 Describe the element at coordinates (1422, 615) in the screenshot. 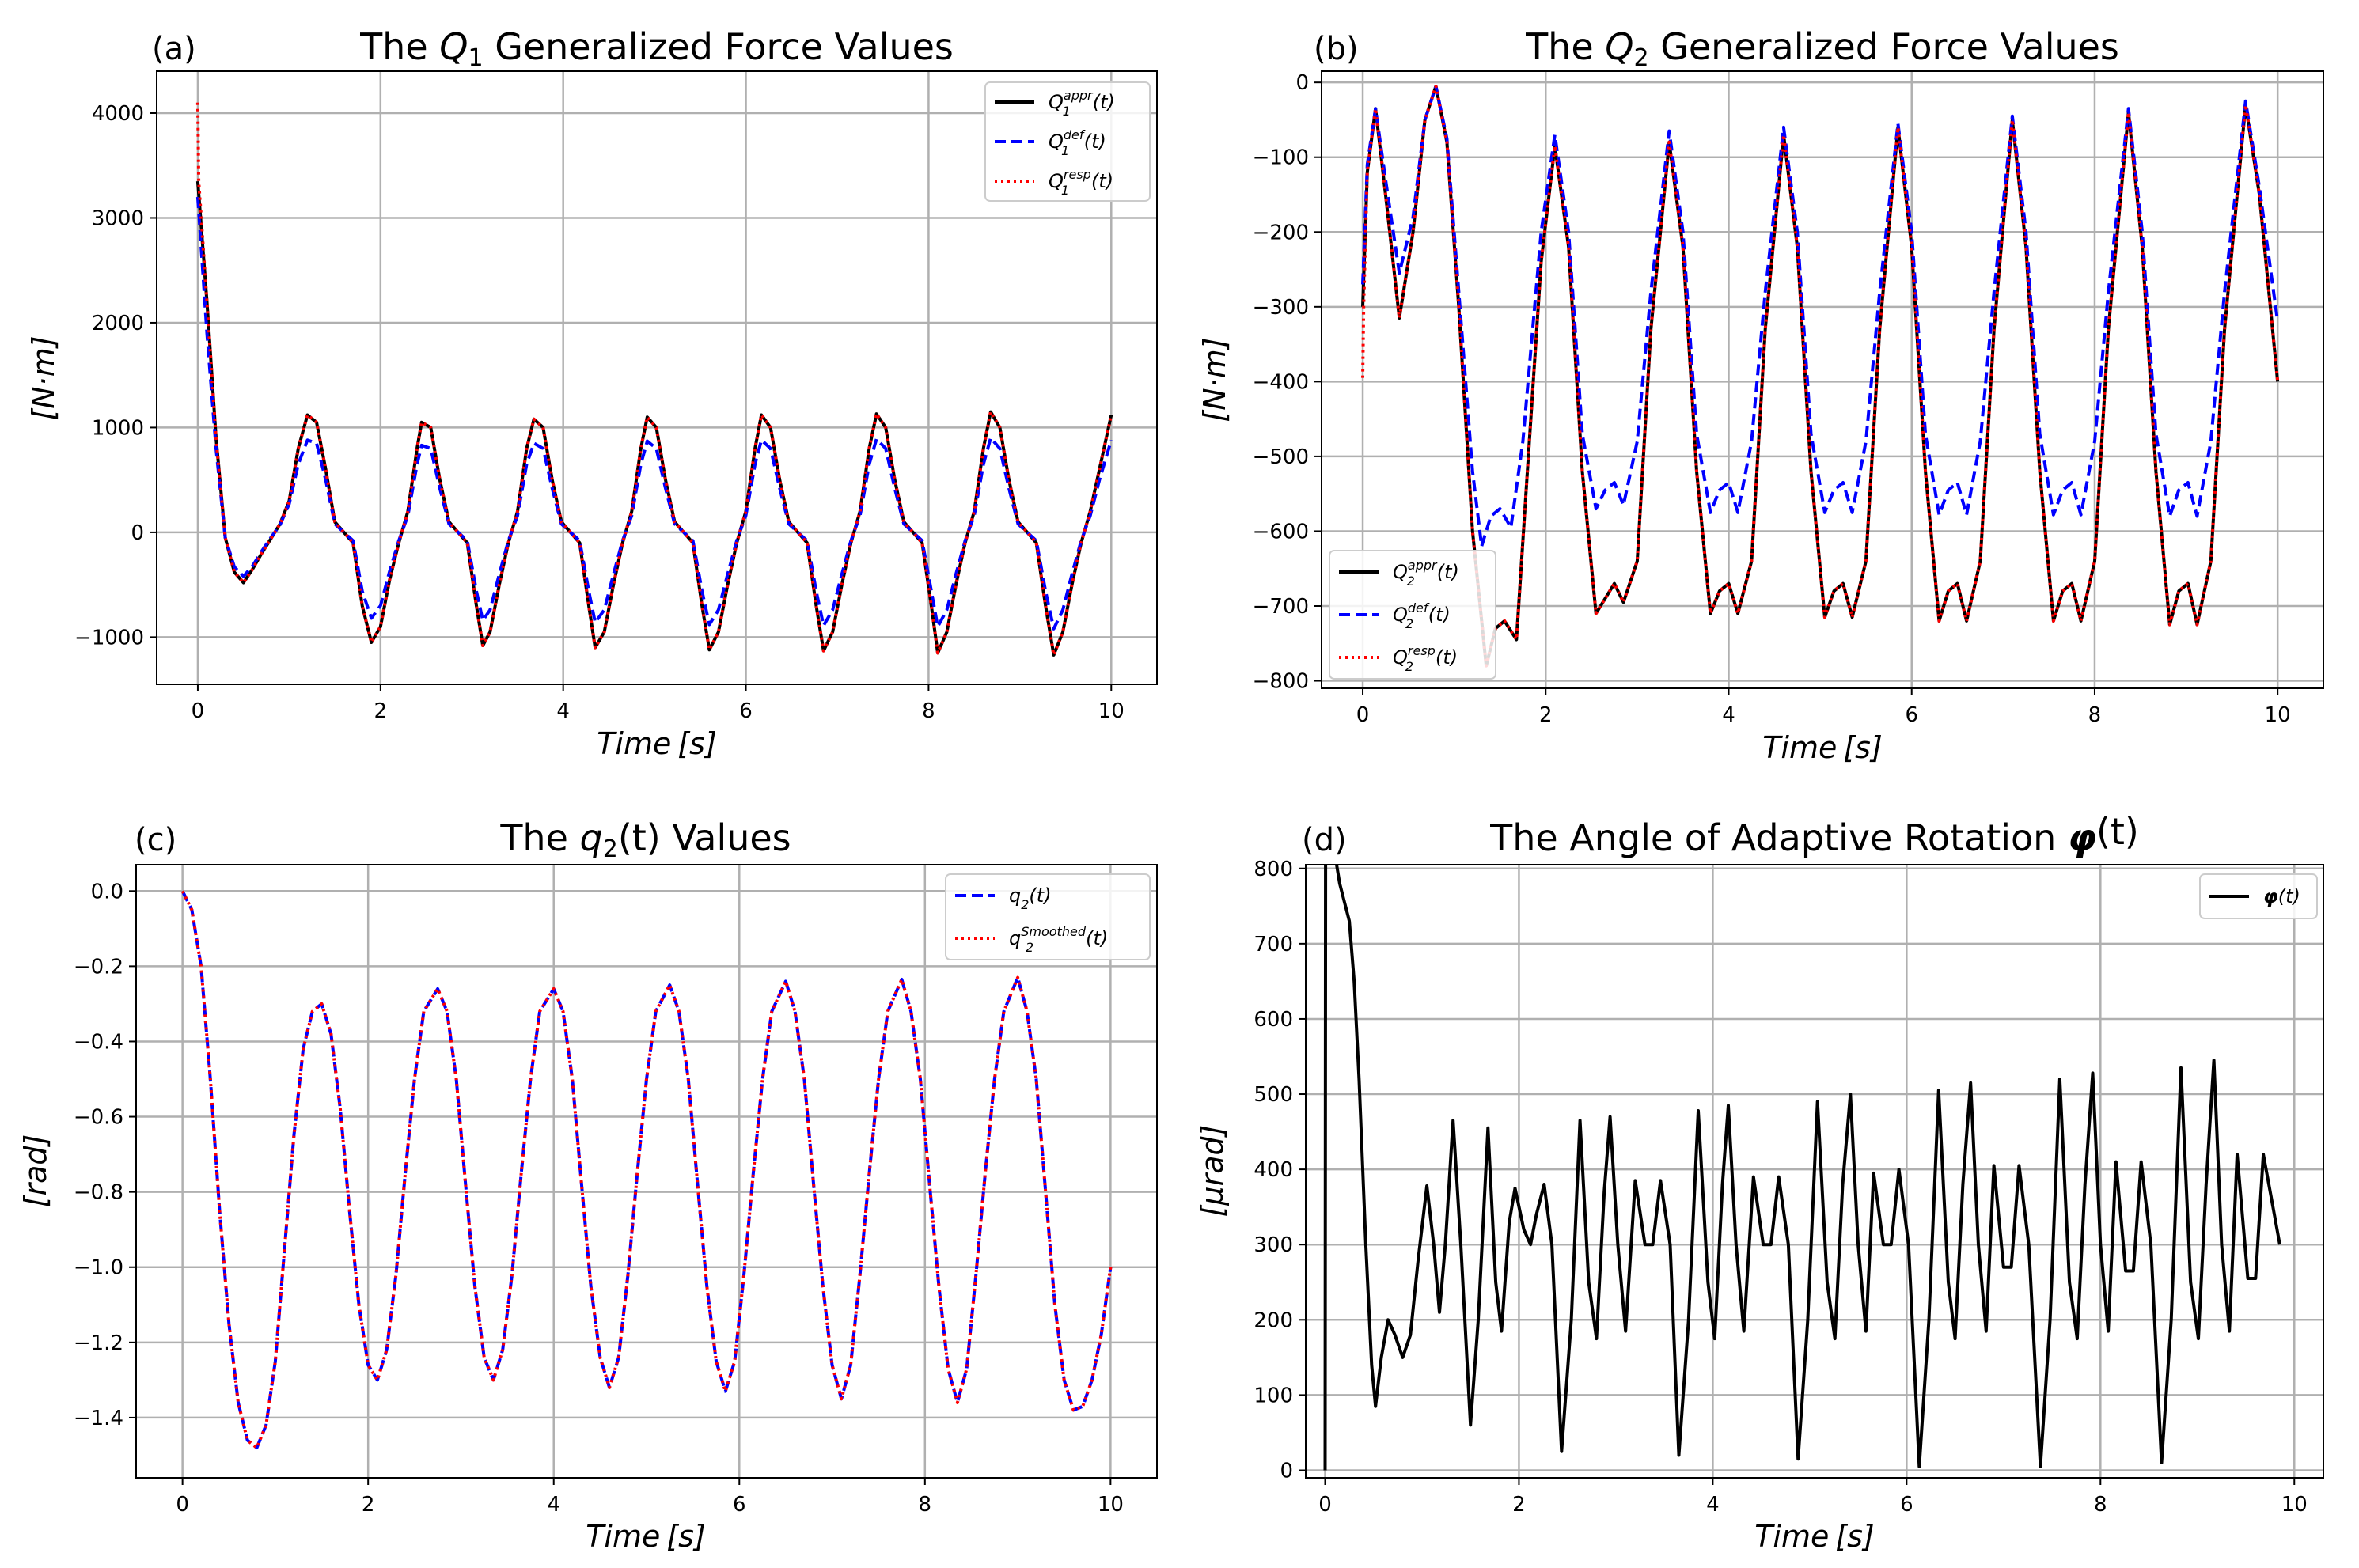

I see `legend-label: Qdef 2 (t)` at that location.